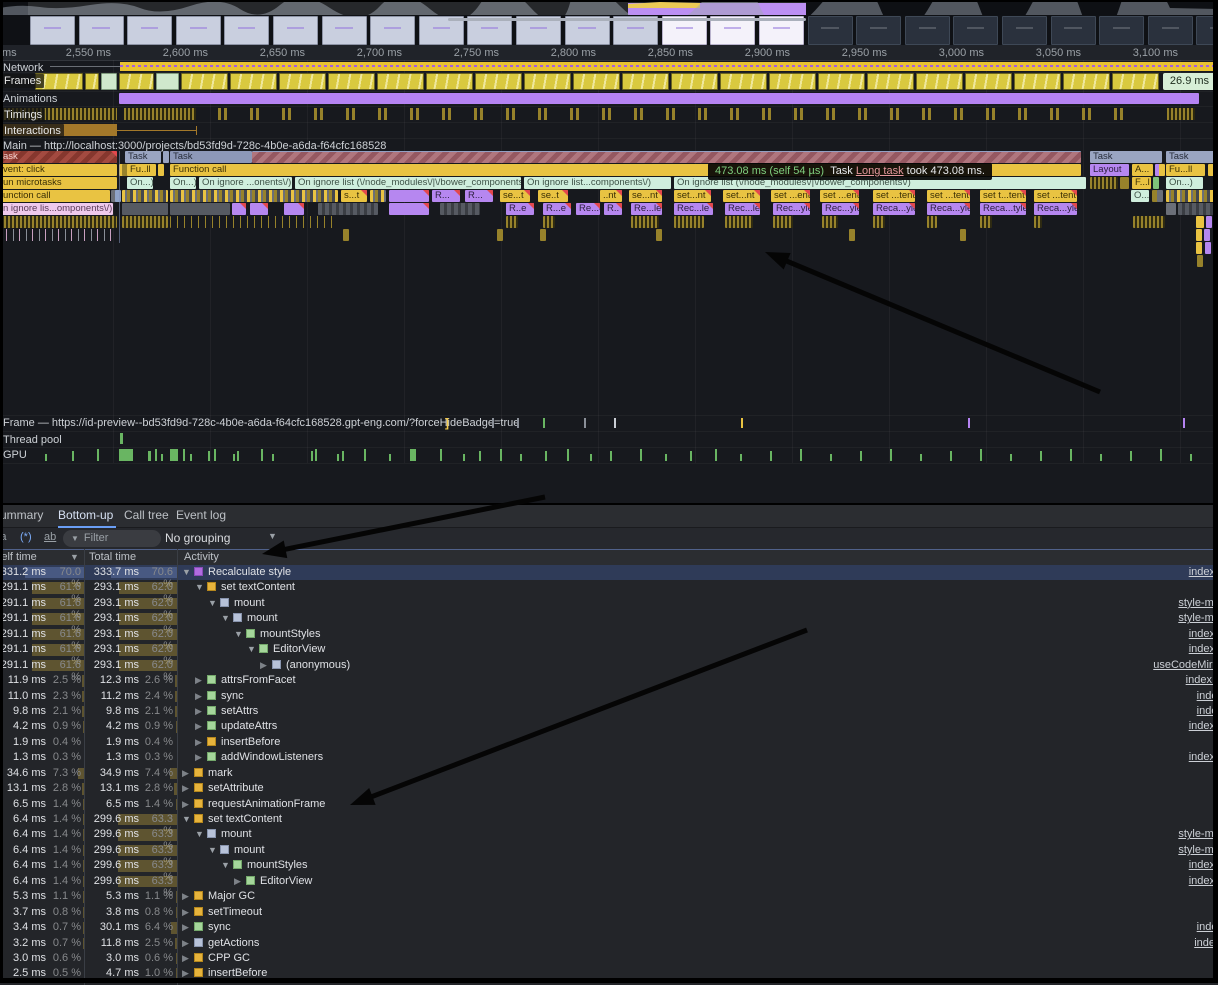 This screenshot has height=985, width=1218. I want to click on activity-label: setAttrs, so click(239, 711).